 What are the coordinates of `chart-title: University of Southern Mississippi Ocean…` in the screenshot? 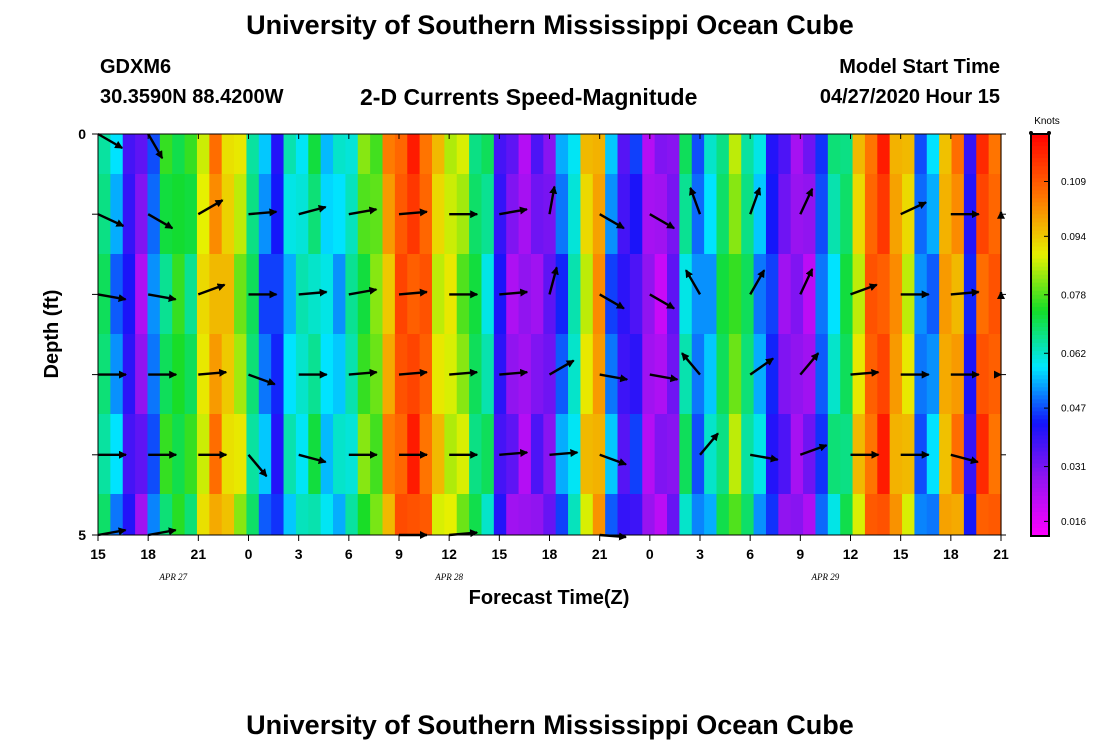 It's located at (550, 25).